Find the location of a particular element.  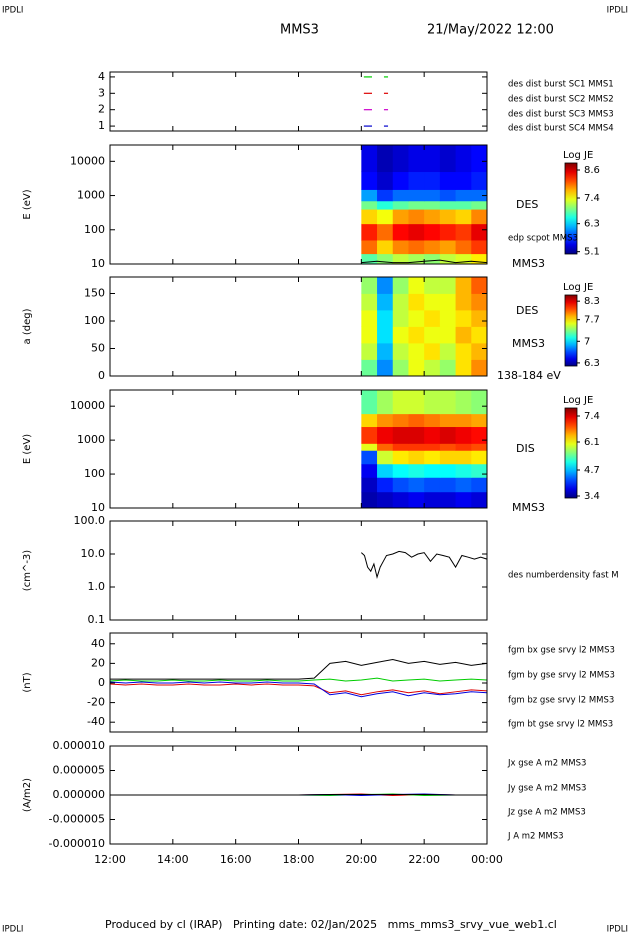

colorbar-tick-label: 7.4 is located at coordinates (592, 416).